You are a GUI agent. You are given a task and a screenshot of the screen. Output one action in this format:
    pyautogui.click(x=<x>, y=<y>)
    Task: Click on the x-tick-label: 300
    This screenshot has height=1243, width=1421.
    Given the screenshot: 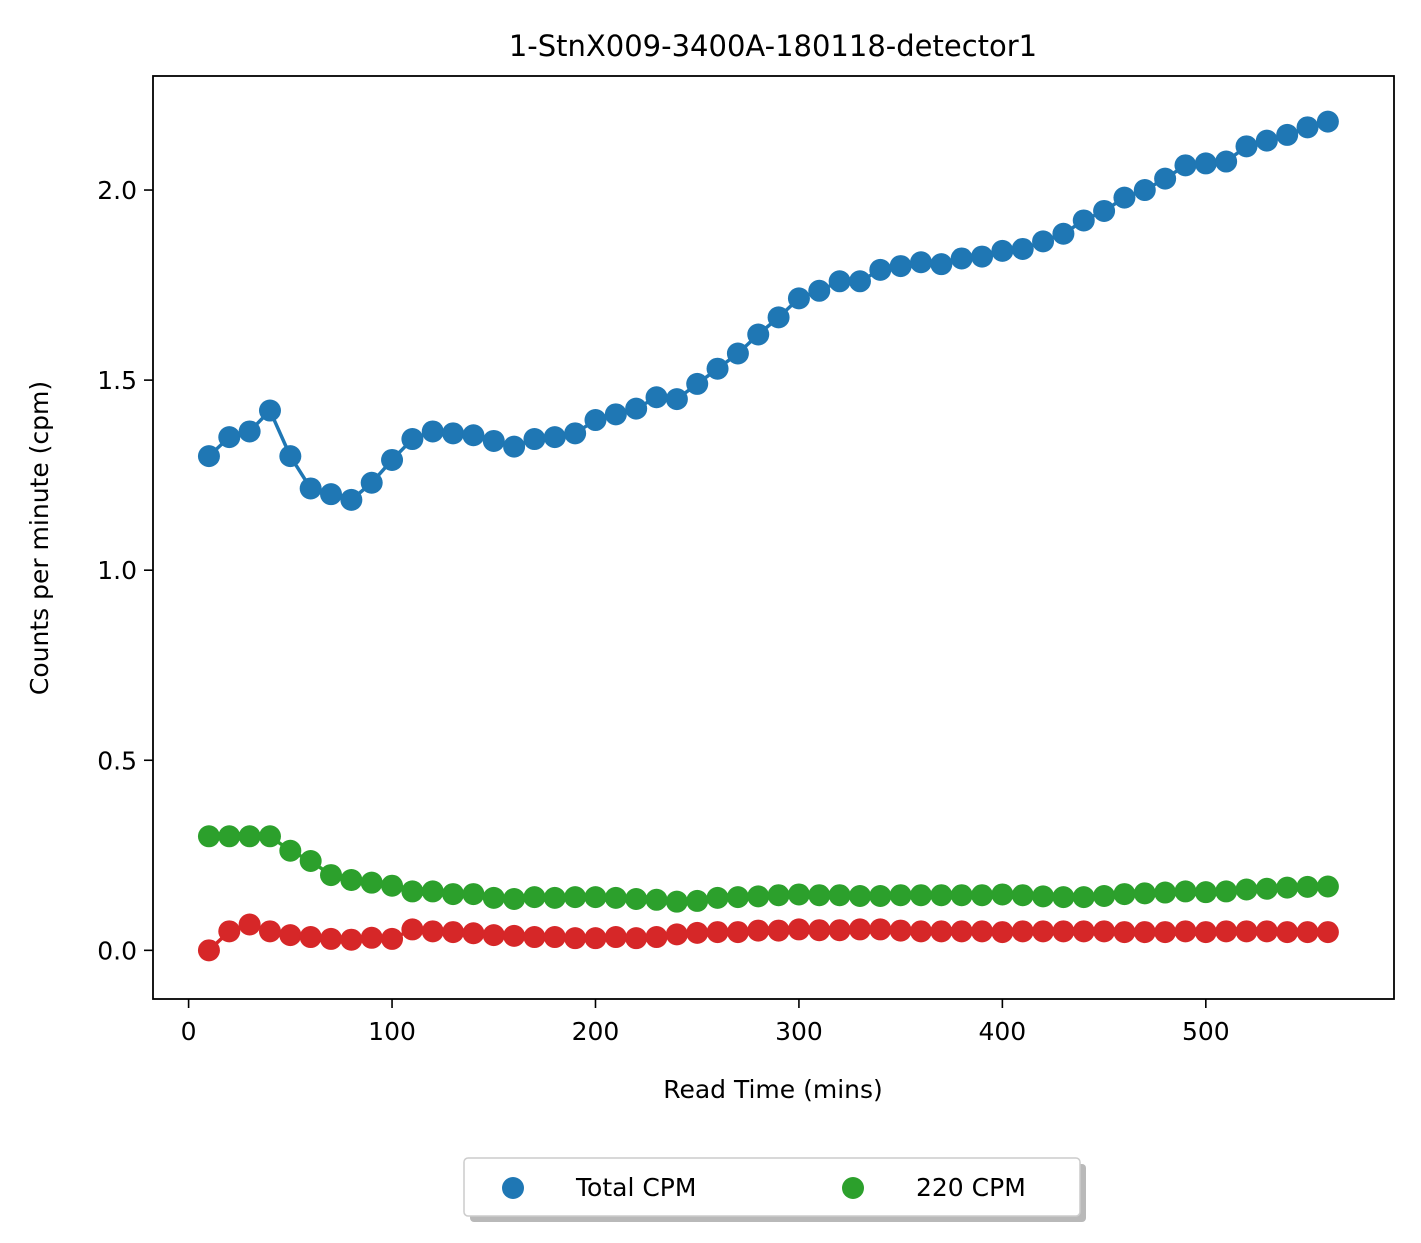 What is the action you would take?
    pyautogui.click(x=799, y=1031)
    